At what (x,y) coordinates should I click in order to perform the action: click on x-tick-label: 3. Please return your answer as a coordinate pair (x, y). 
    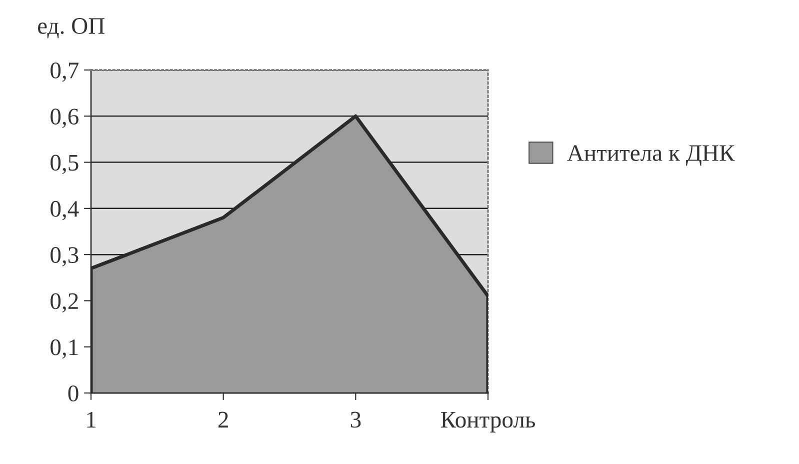
    Looking at the image, I should click on (355, 420).